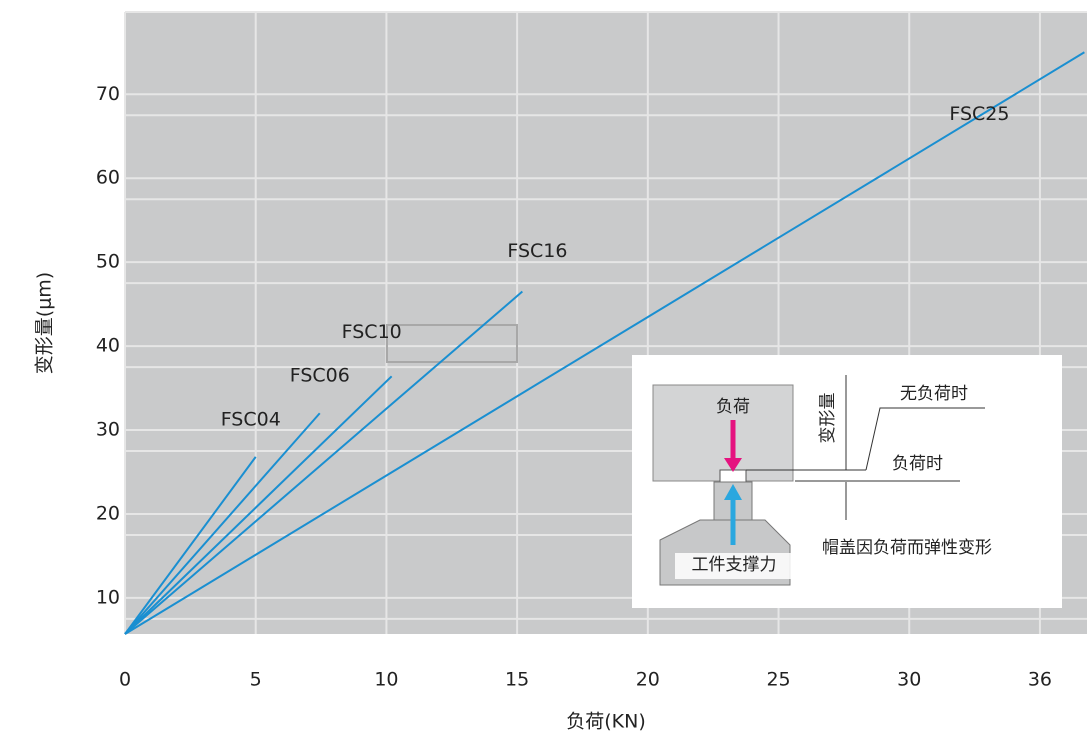  I want to click on load-arrow-head, so click(733, 465).